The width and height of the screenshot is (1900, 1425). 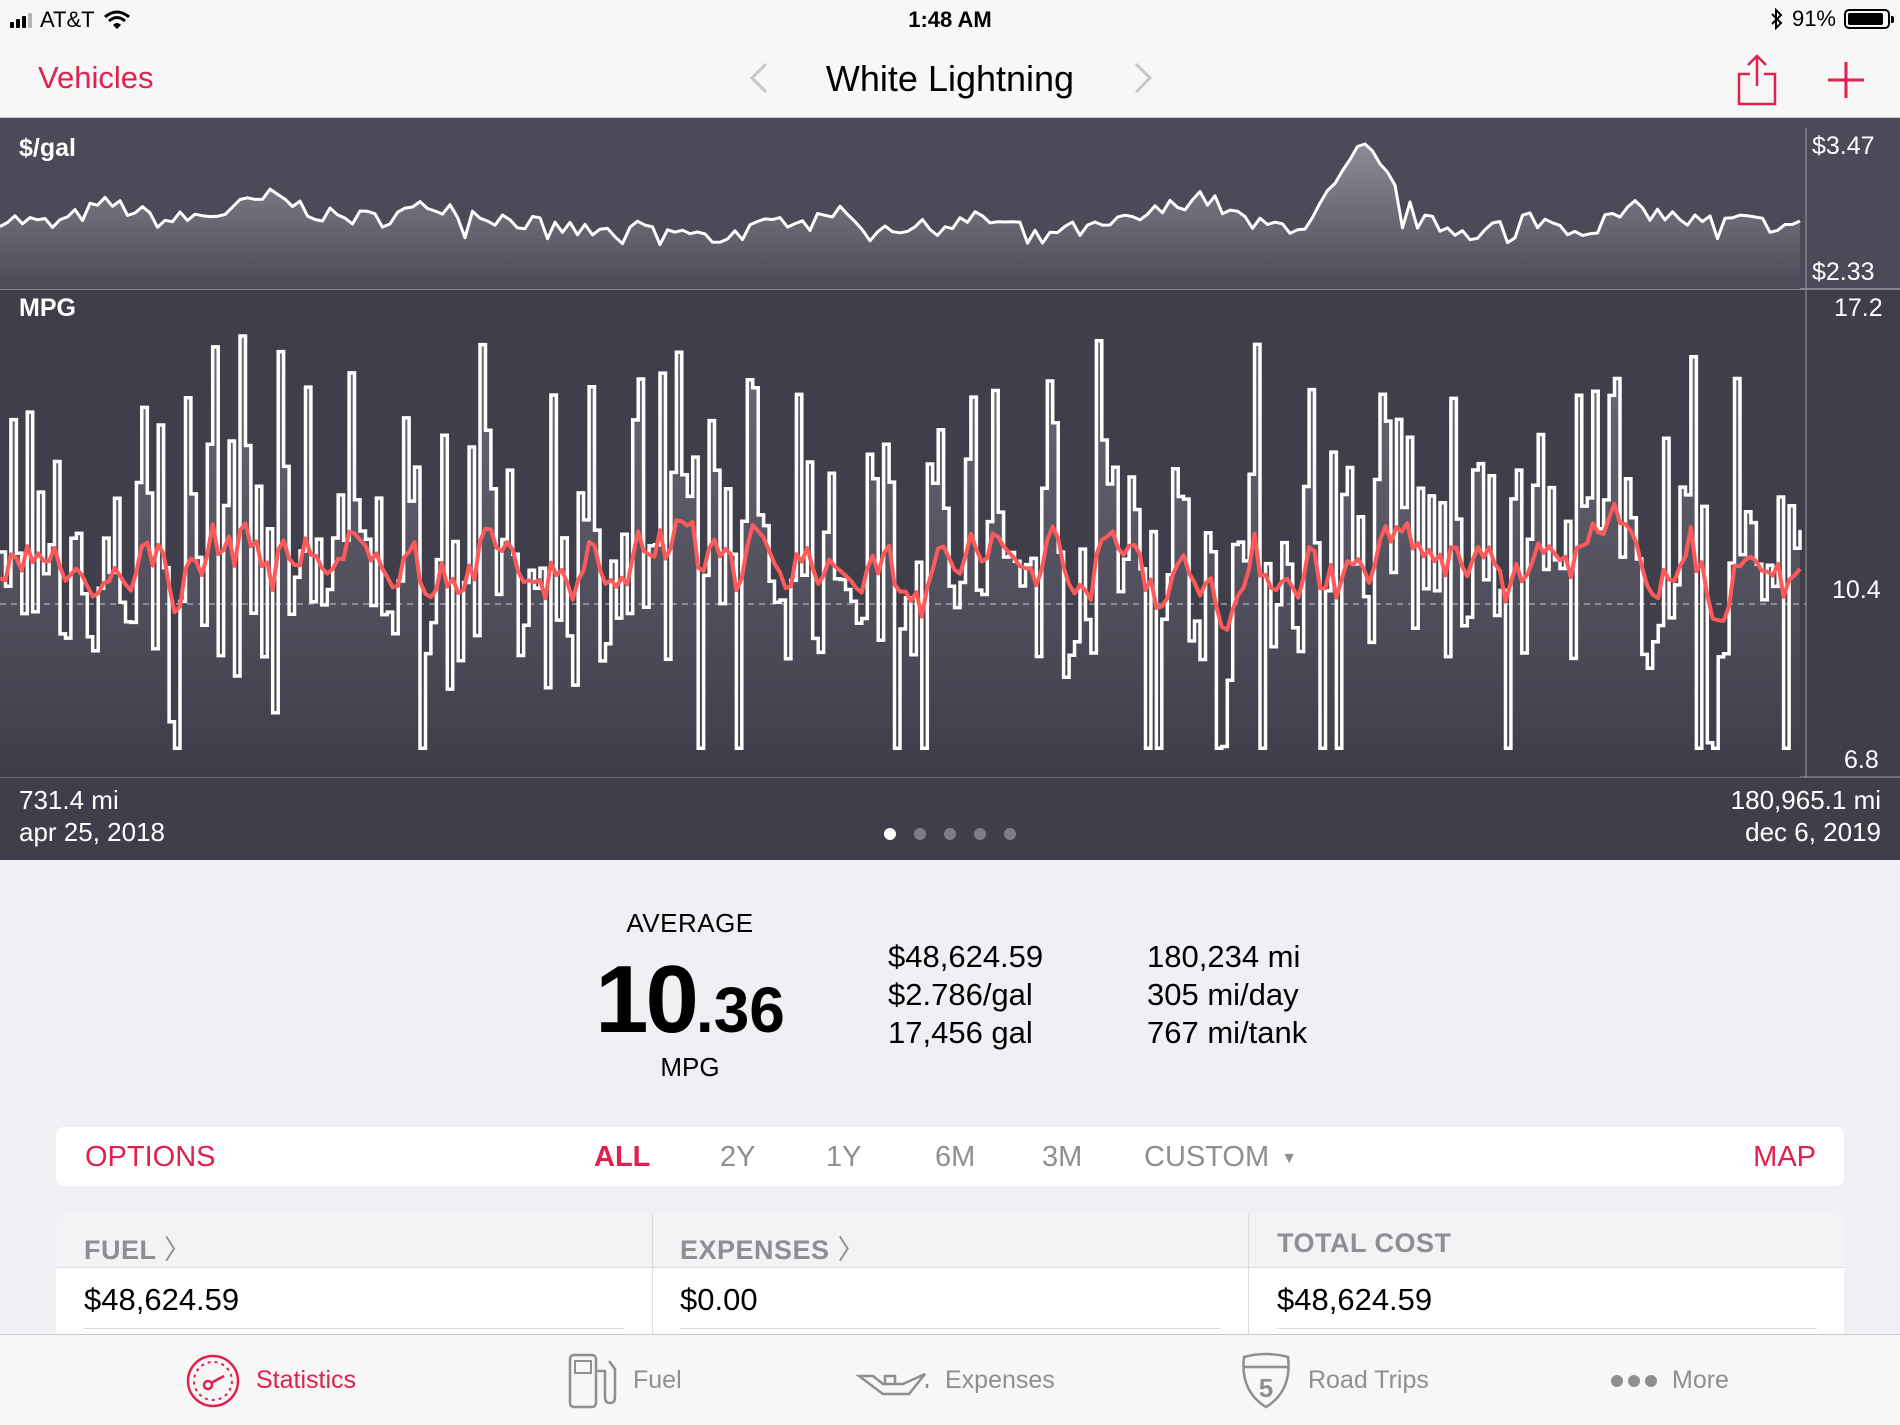 I want to click on battery-icon, so click(x=1869, y=19).